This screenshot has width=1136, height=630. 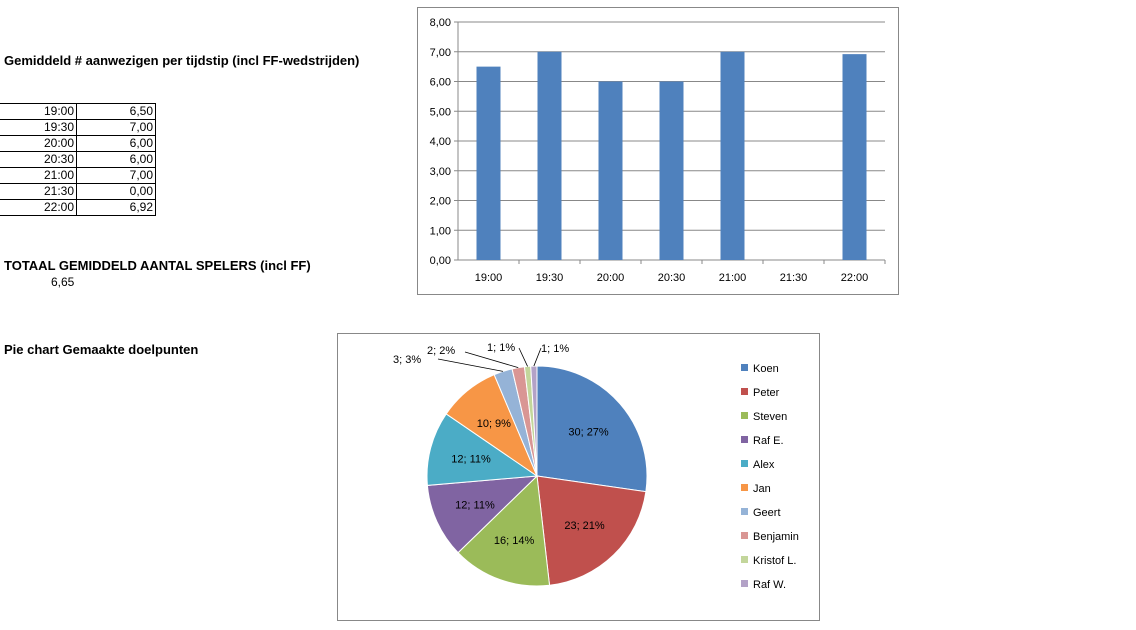 I want to click on legend-label: Raf E., so click(x=768, y=441).